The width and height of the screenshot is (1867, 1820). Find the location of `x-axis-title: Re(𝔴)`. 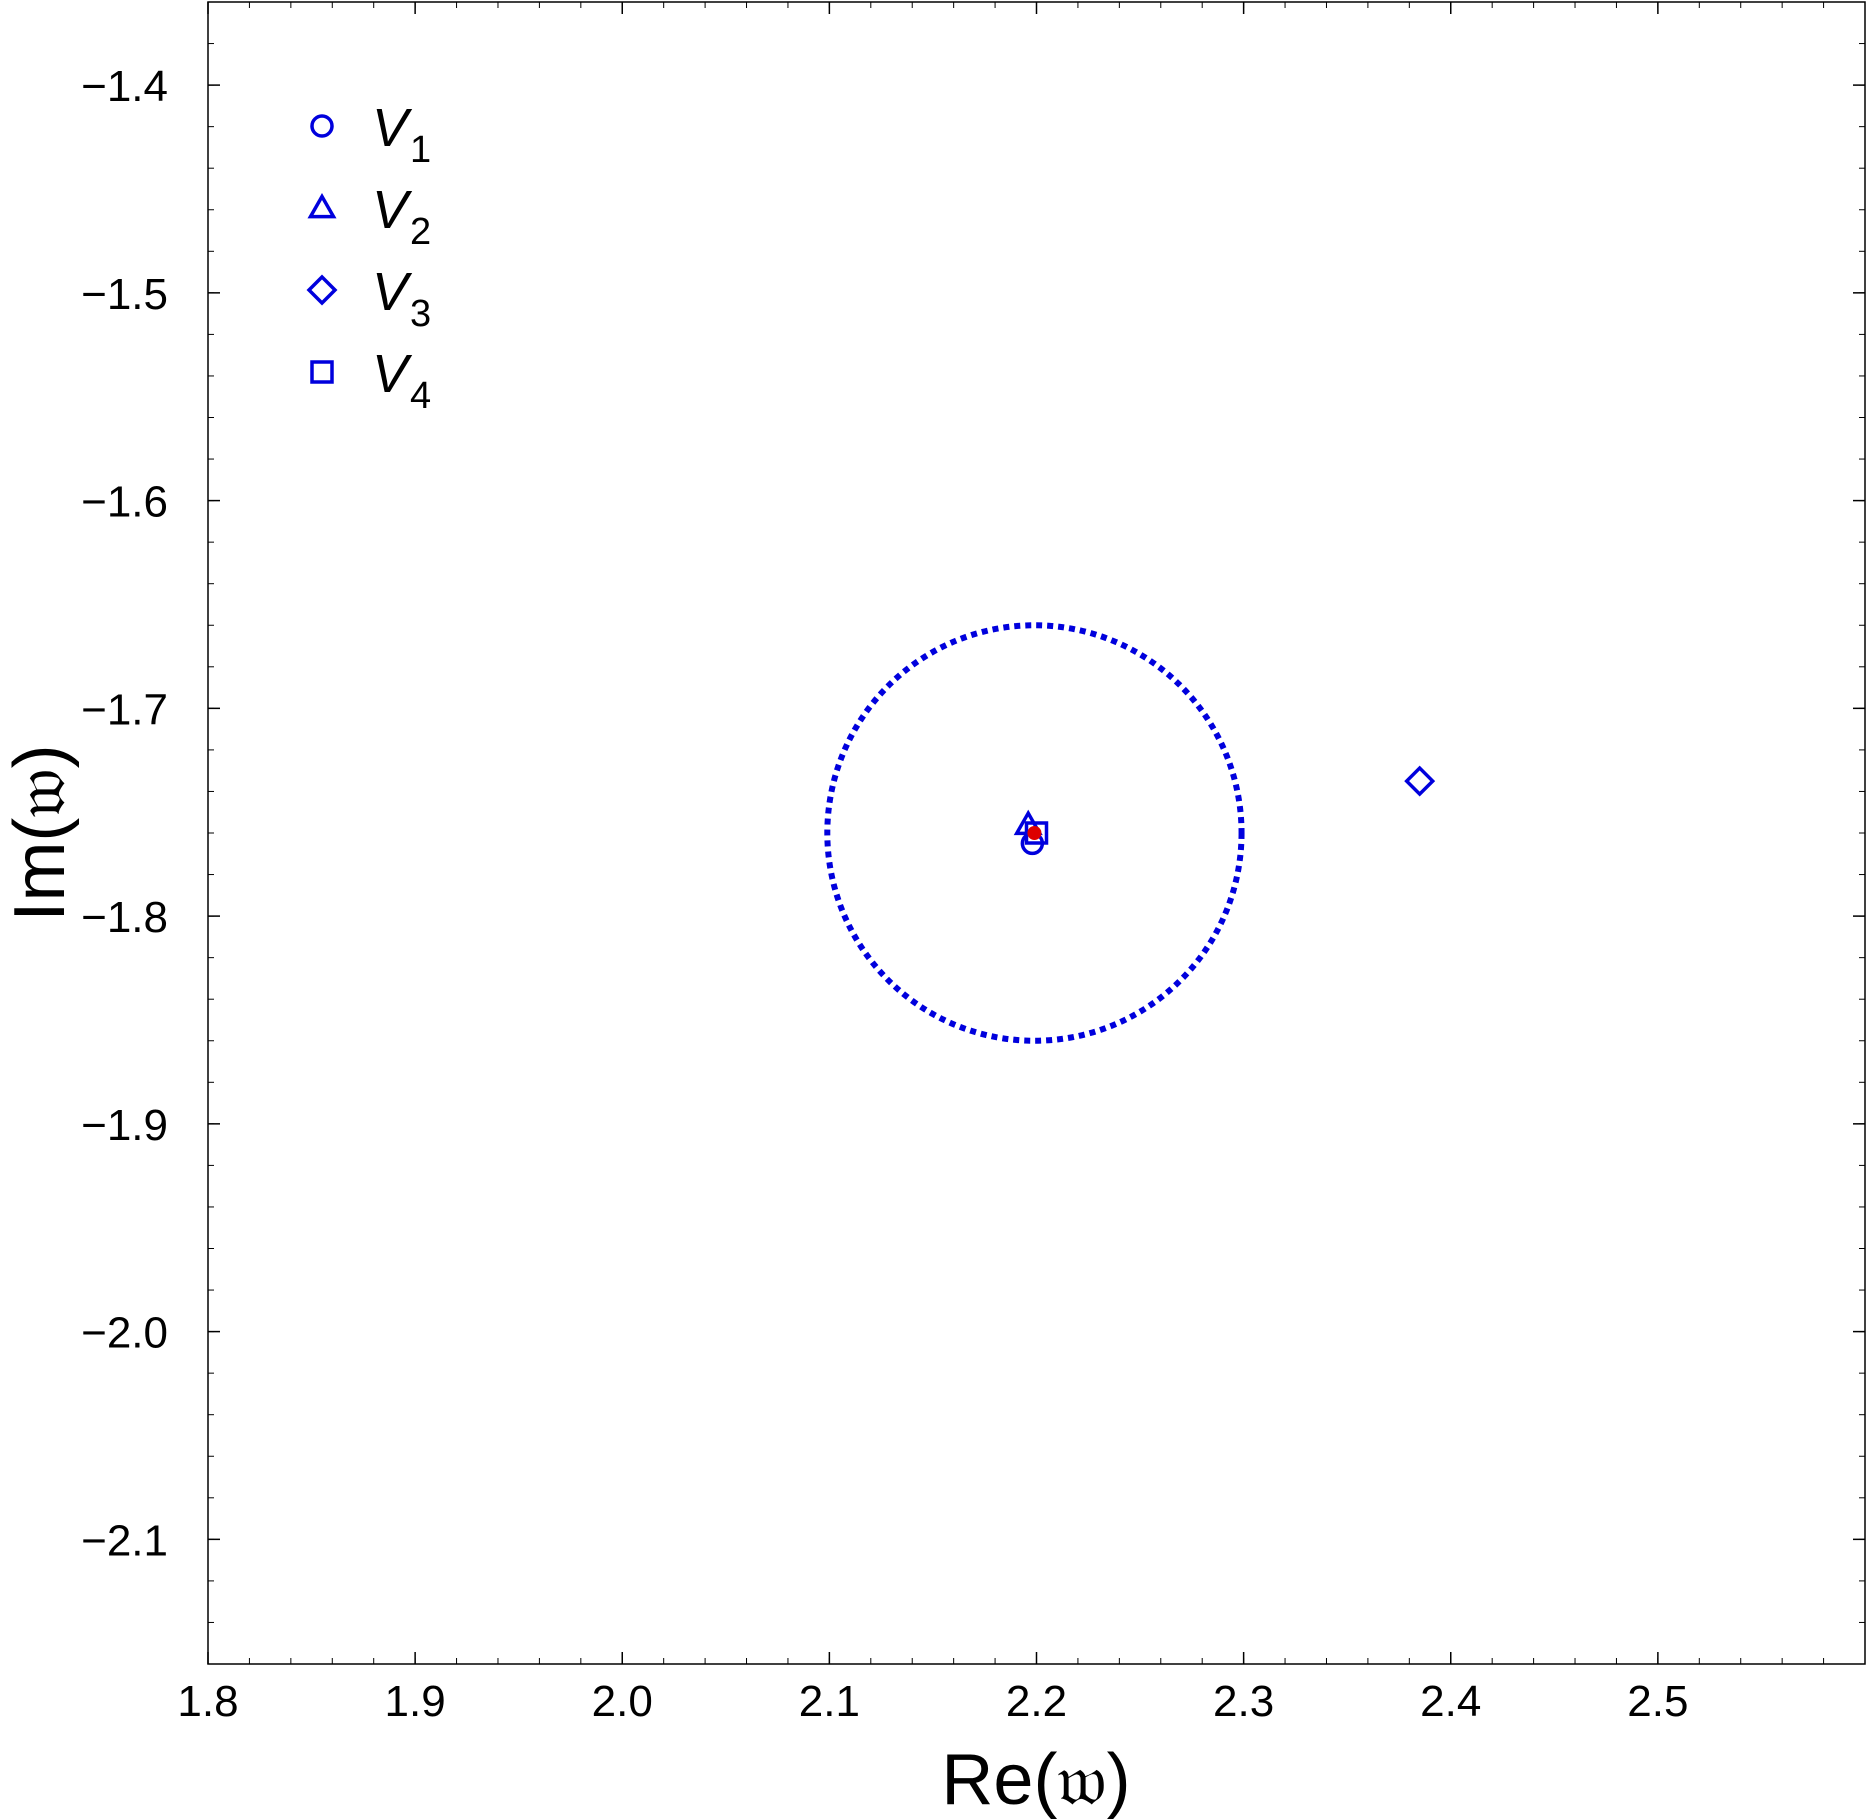

x-axis-title: Re(𝔴) is located at coordinates (1035, 1780).